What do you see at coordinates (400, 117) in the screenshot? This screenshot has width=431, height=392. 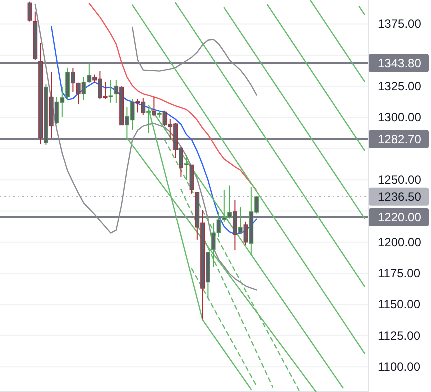 I see `y-tick-label: 1300.00` at bounding box center [400, 117].